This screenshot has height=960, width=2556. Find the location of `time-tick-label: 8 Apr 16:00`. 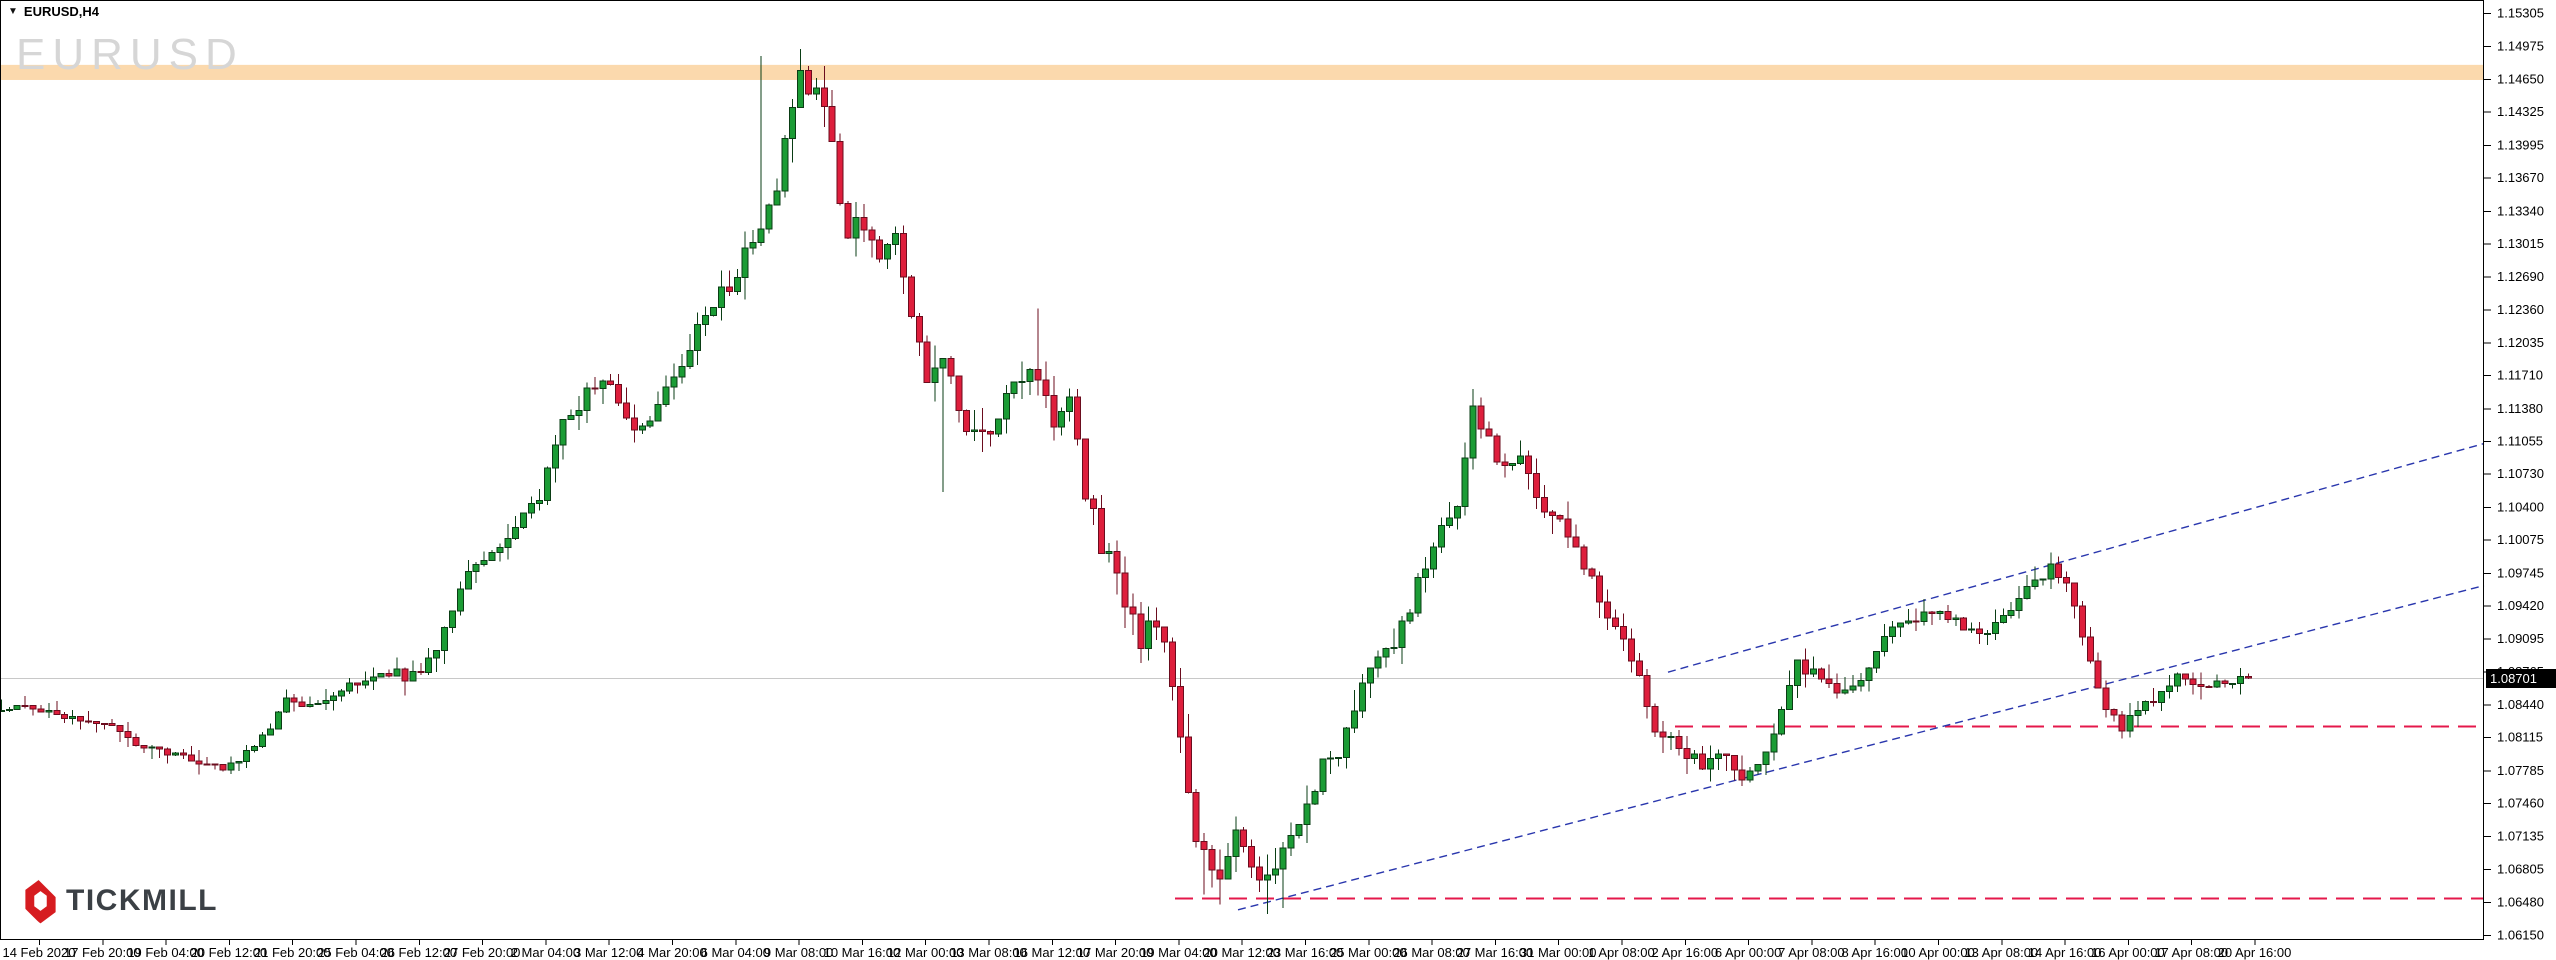

time-tick-label: 8 Apr 16:00 is located at coordinates (1874, 952).